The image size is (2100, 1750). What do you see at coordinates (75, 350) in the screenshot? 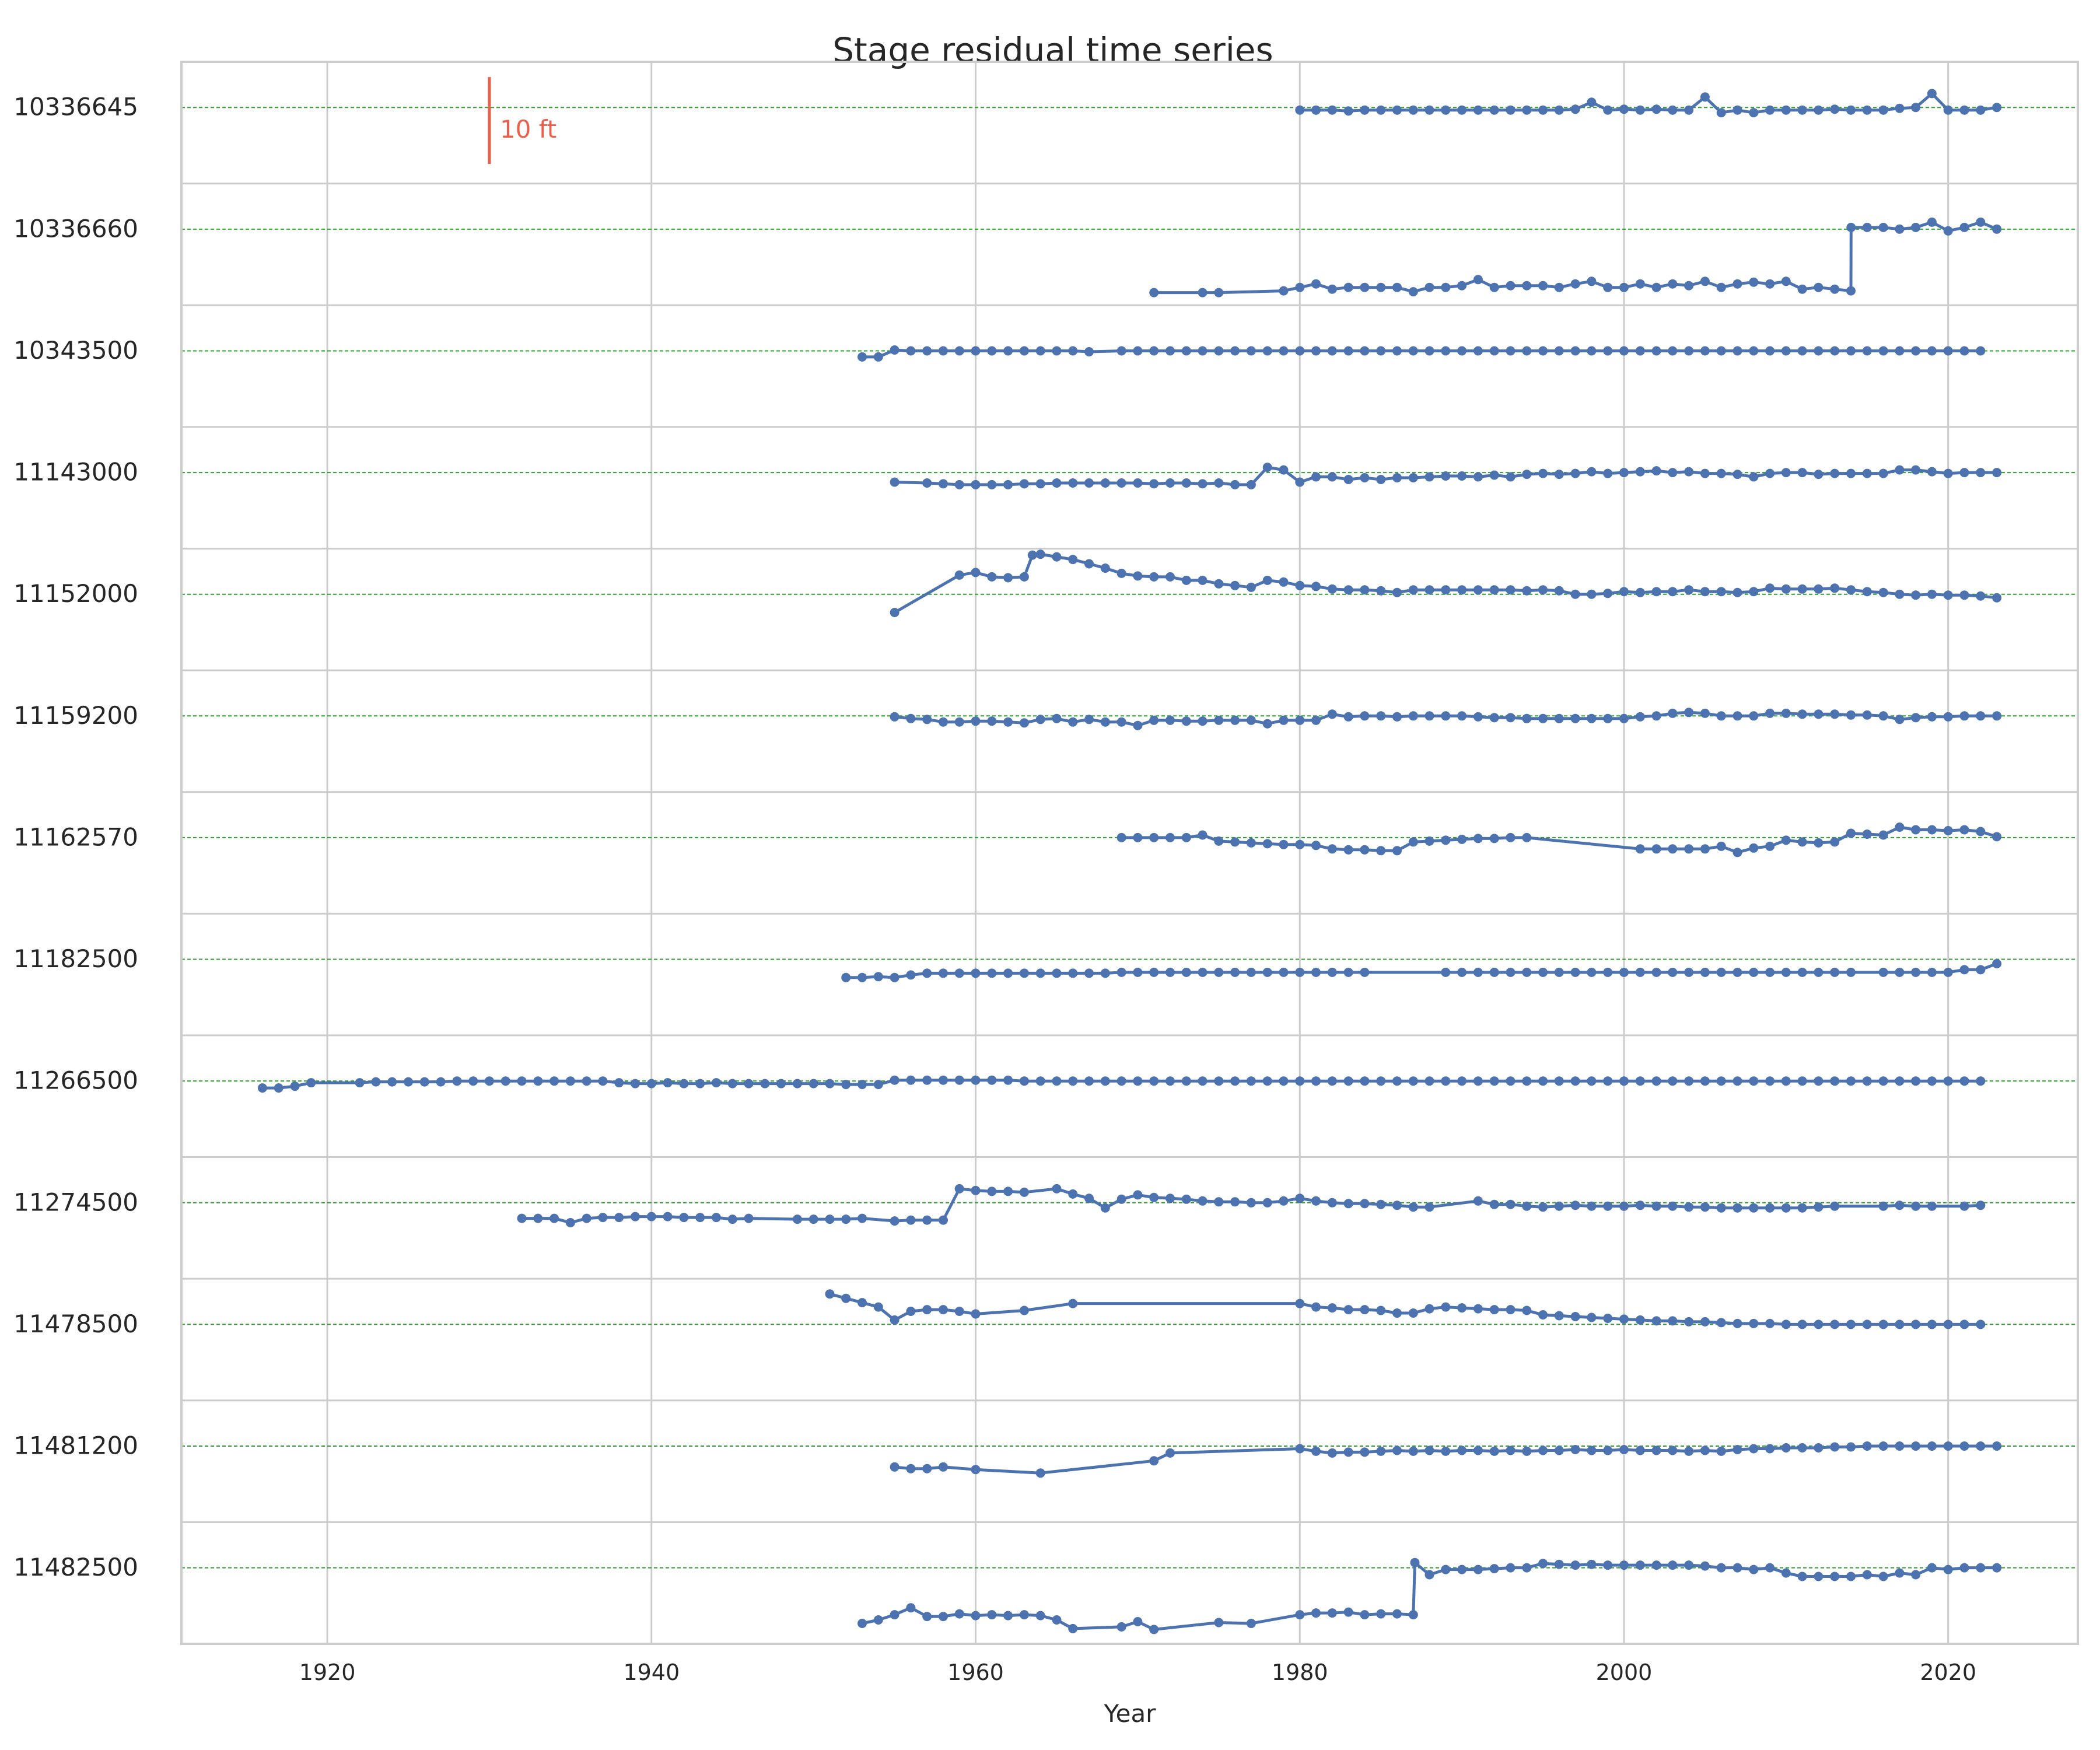
I see `series-label: 10343500` at bounding box center [75, 350].